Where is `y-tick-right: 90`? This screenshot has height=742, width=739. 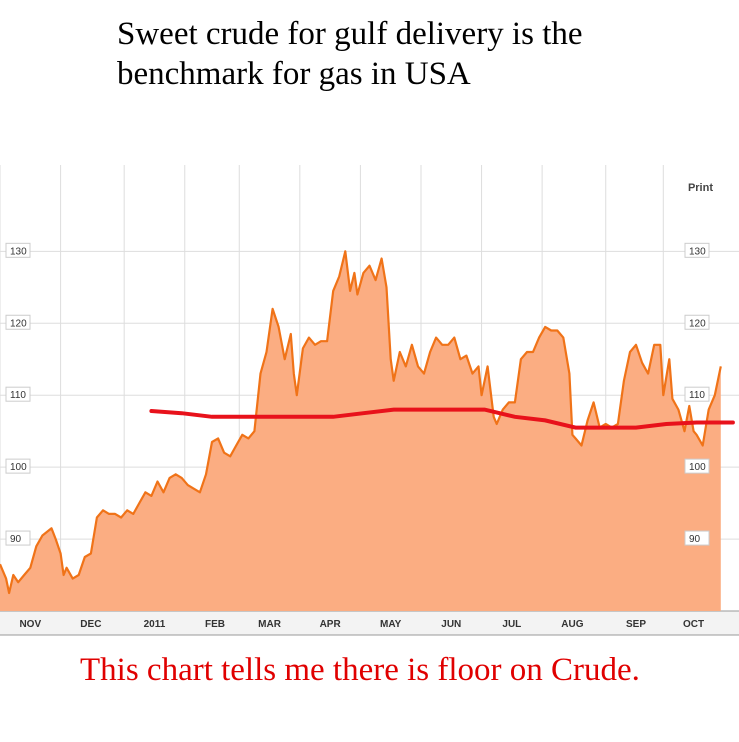 y-tick-right: 90 is located at coordinates (697, 538).